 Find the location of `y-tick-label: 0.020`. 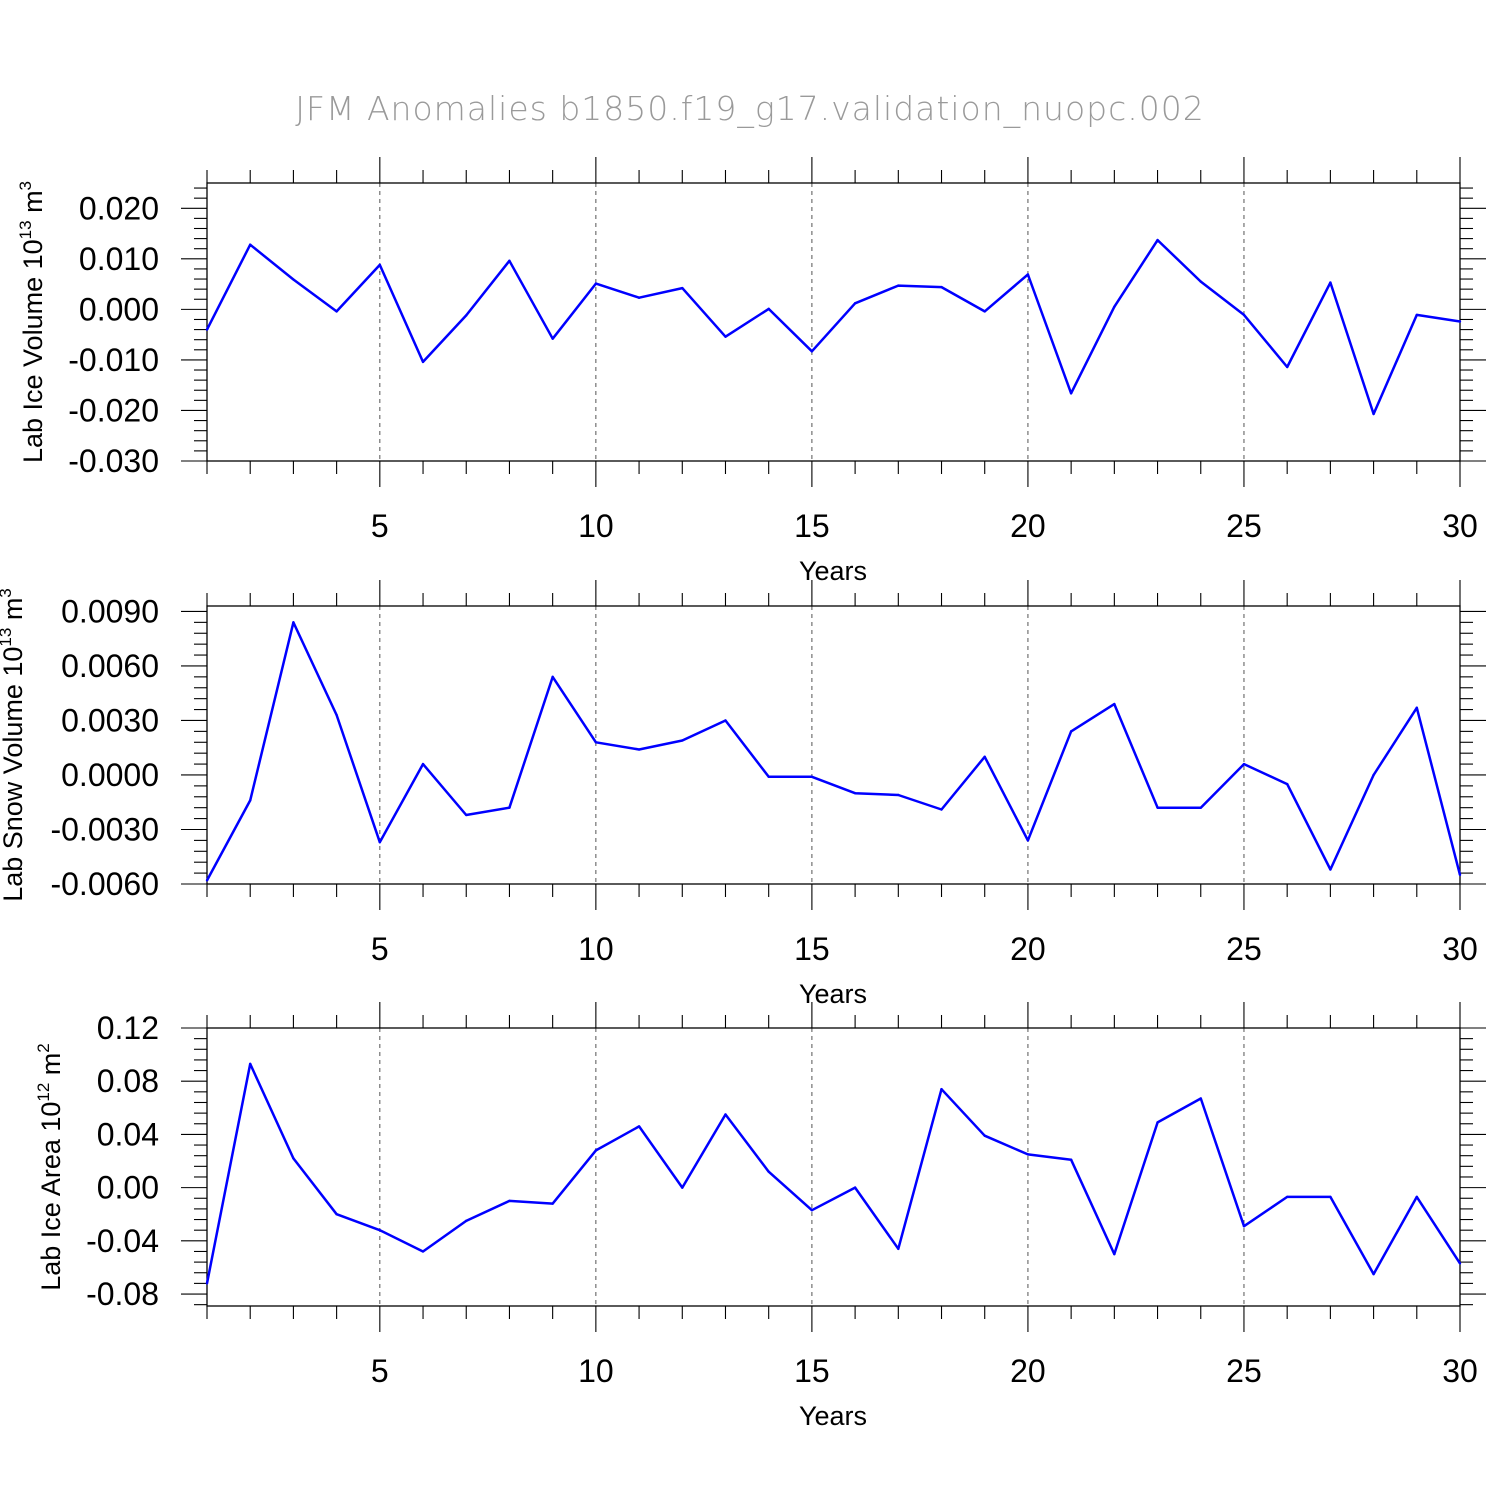

y-tick-label: 0.020 is located at coordinates (119, 208).